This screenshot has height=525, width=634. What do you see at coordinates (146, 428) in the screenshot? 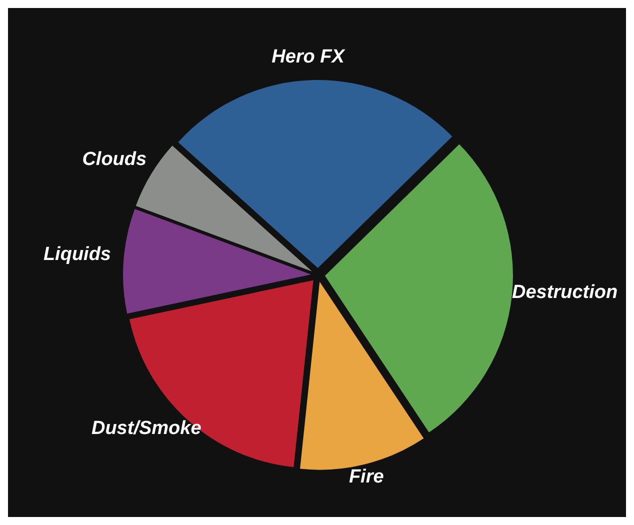
I see `slice-label: Dust/Smoke` at bounding box center [146, 428].